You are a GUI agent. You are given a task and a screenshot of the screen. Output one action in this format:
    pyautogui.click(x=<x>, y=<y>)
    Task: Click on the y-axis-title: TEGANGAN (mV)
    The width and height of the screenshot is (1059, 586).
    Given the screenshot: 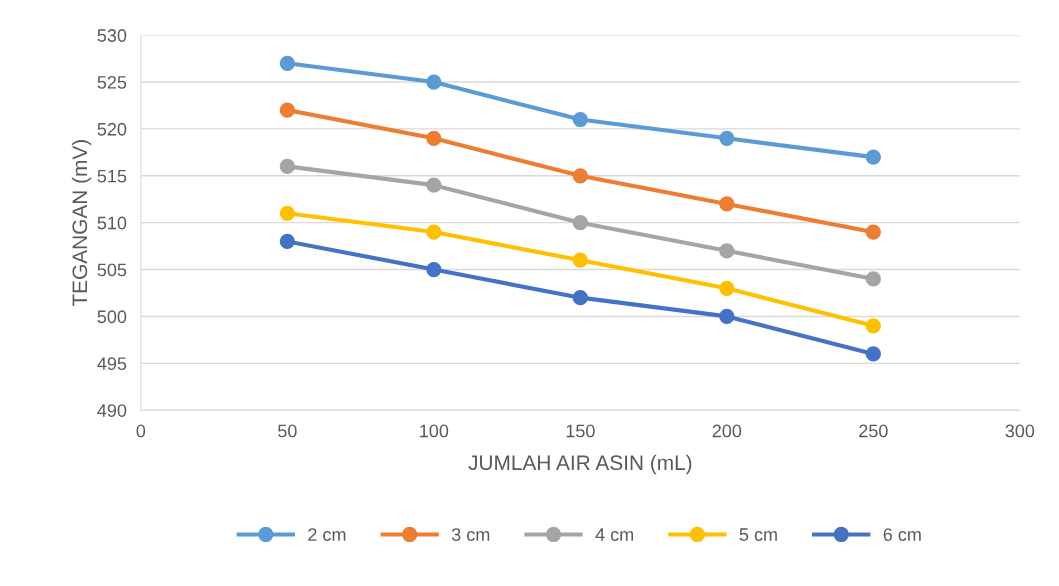 What is the action you would take?
    pyautogui.click(x=81, y=223)
    